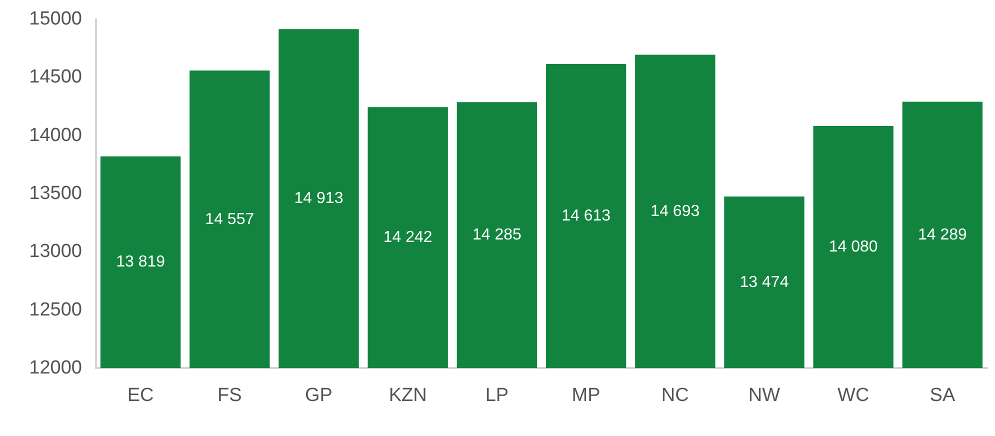  What do you see at coordinates (55, 135) in the screenshot?
I see `y-tick-label: 14000` at bounding box center [55, 135].